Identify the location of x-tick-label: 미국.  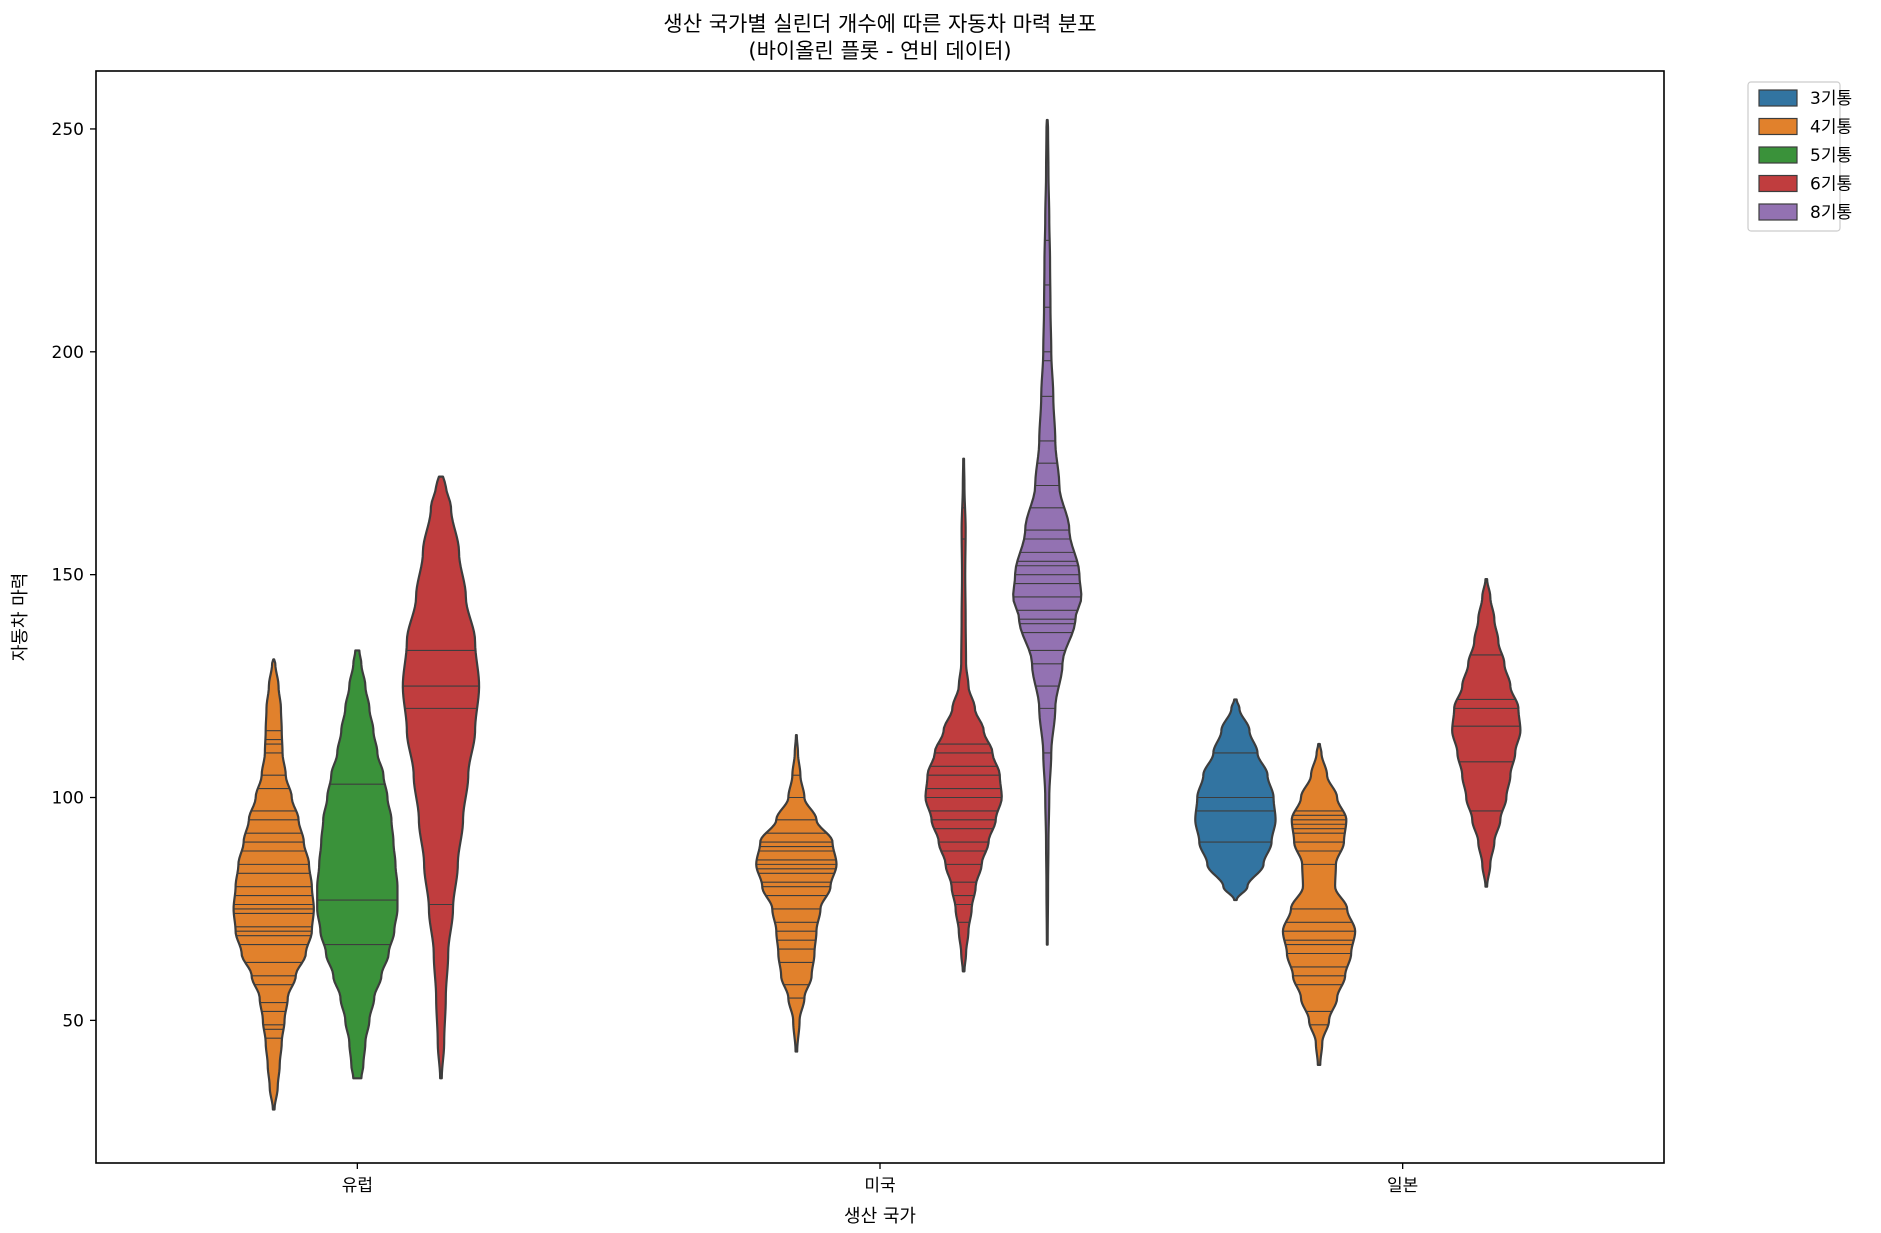
(879, 1186).